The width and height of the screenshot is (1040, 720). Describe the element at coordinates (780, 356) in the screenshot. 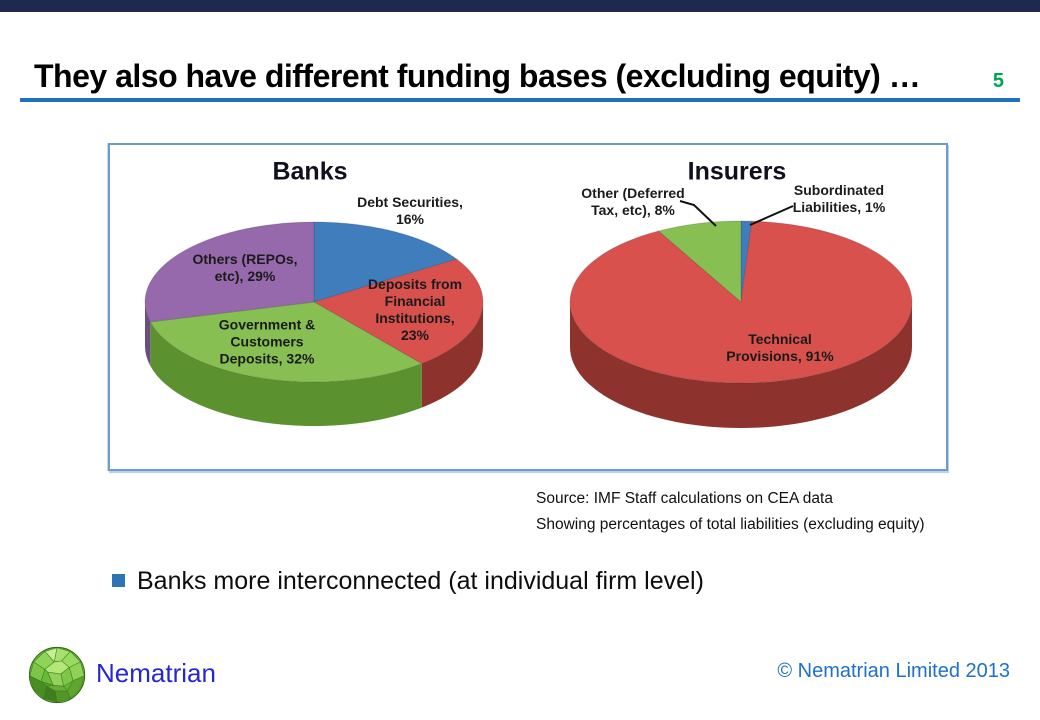

I see `label-line: Provisions, 91%` at that location.